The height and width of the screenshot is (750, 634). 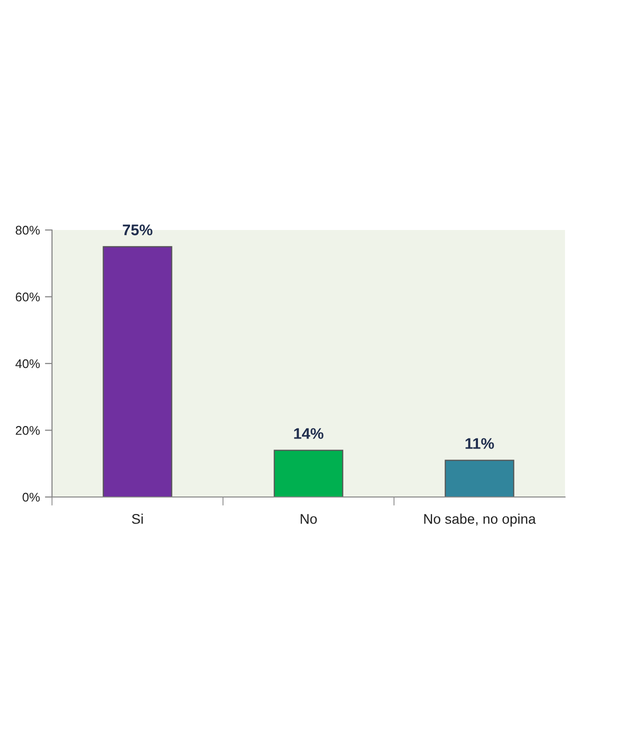 What do you see at coordinates (137, 230) in the screenshot?
I see `data-label: 75%` at bounding box center [137, 230].